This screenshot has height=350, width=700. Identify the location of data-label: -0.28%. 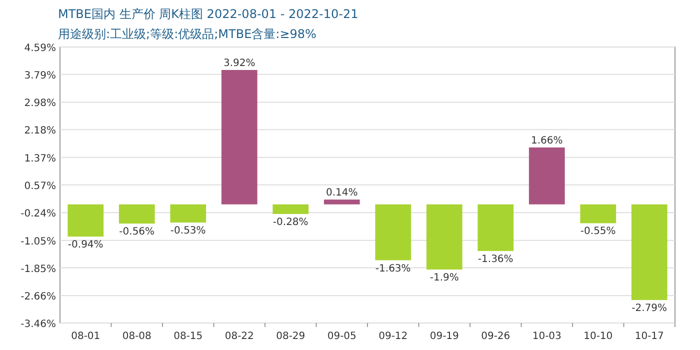
(290, 222).